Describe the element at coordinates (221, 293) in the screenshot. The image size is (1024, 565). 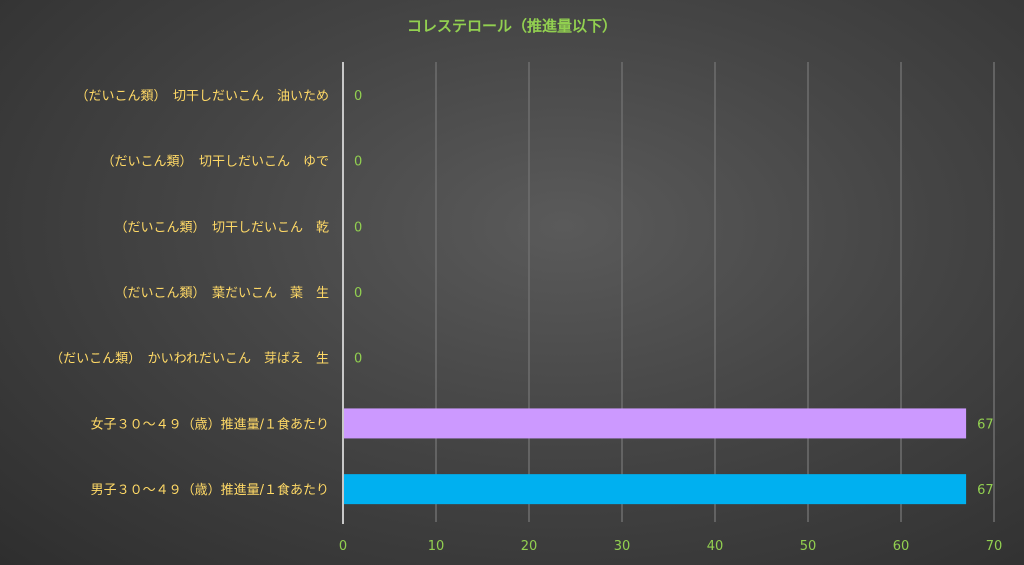
I see `category-label: （だいこん類） 葉だいこん 葉 生` at that location.